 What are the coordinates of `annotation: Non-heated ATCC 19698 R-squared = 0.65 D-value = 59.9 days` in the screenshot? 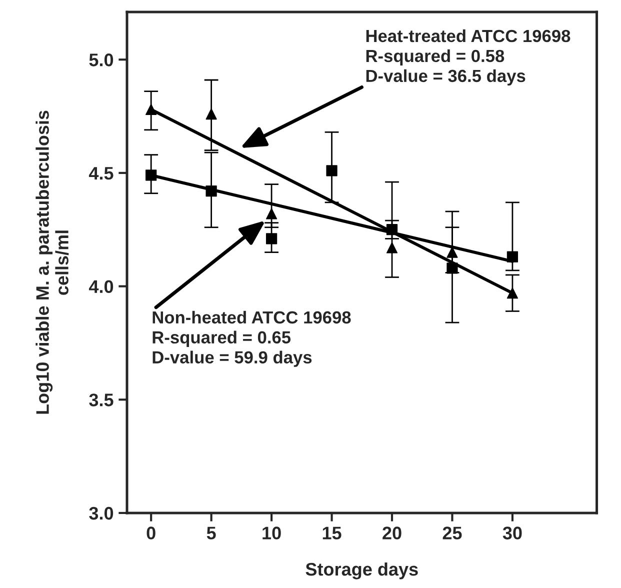 It's located at (251, 338).